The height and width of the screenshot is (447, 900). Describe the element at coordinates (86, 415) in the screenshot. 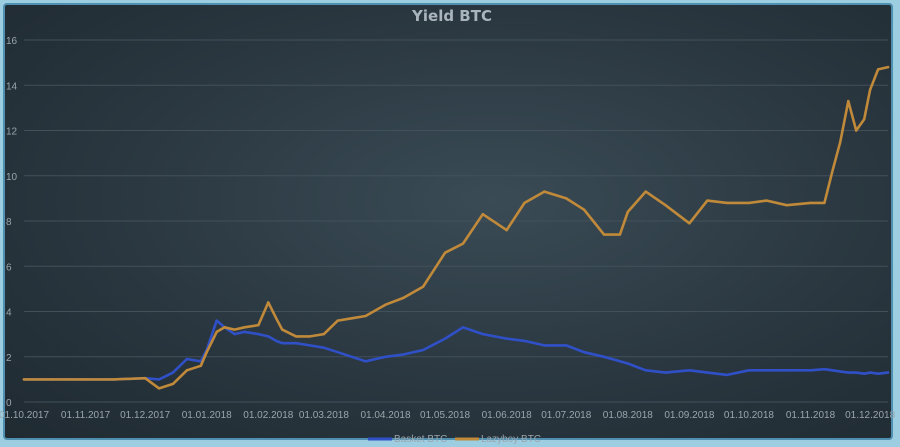

I see `x-tick-label: 01.11.2017` at that location.